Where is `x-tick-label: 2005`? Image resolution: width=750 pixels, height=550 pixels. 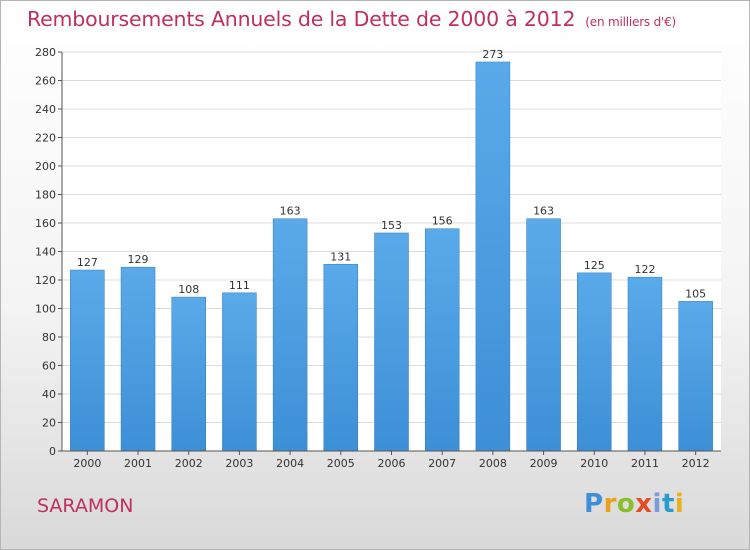 x-tick-label: 2005 is located at coordinates (341, 463).